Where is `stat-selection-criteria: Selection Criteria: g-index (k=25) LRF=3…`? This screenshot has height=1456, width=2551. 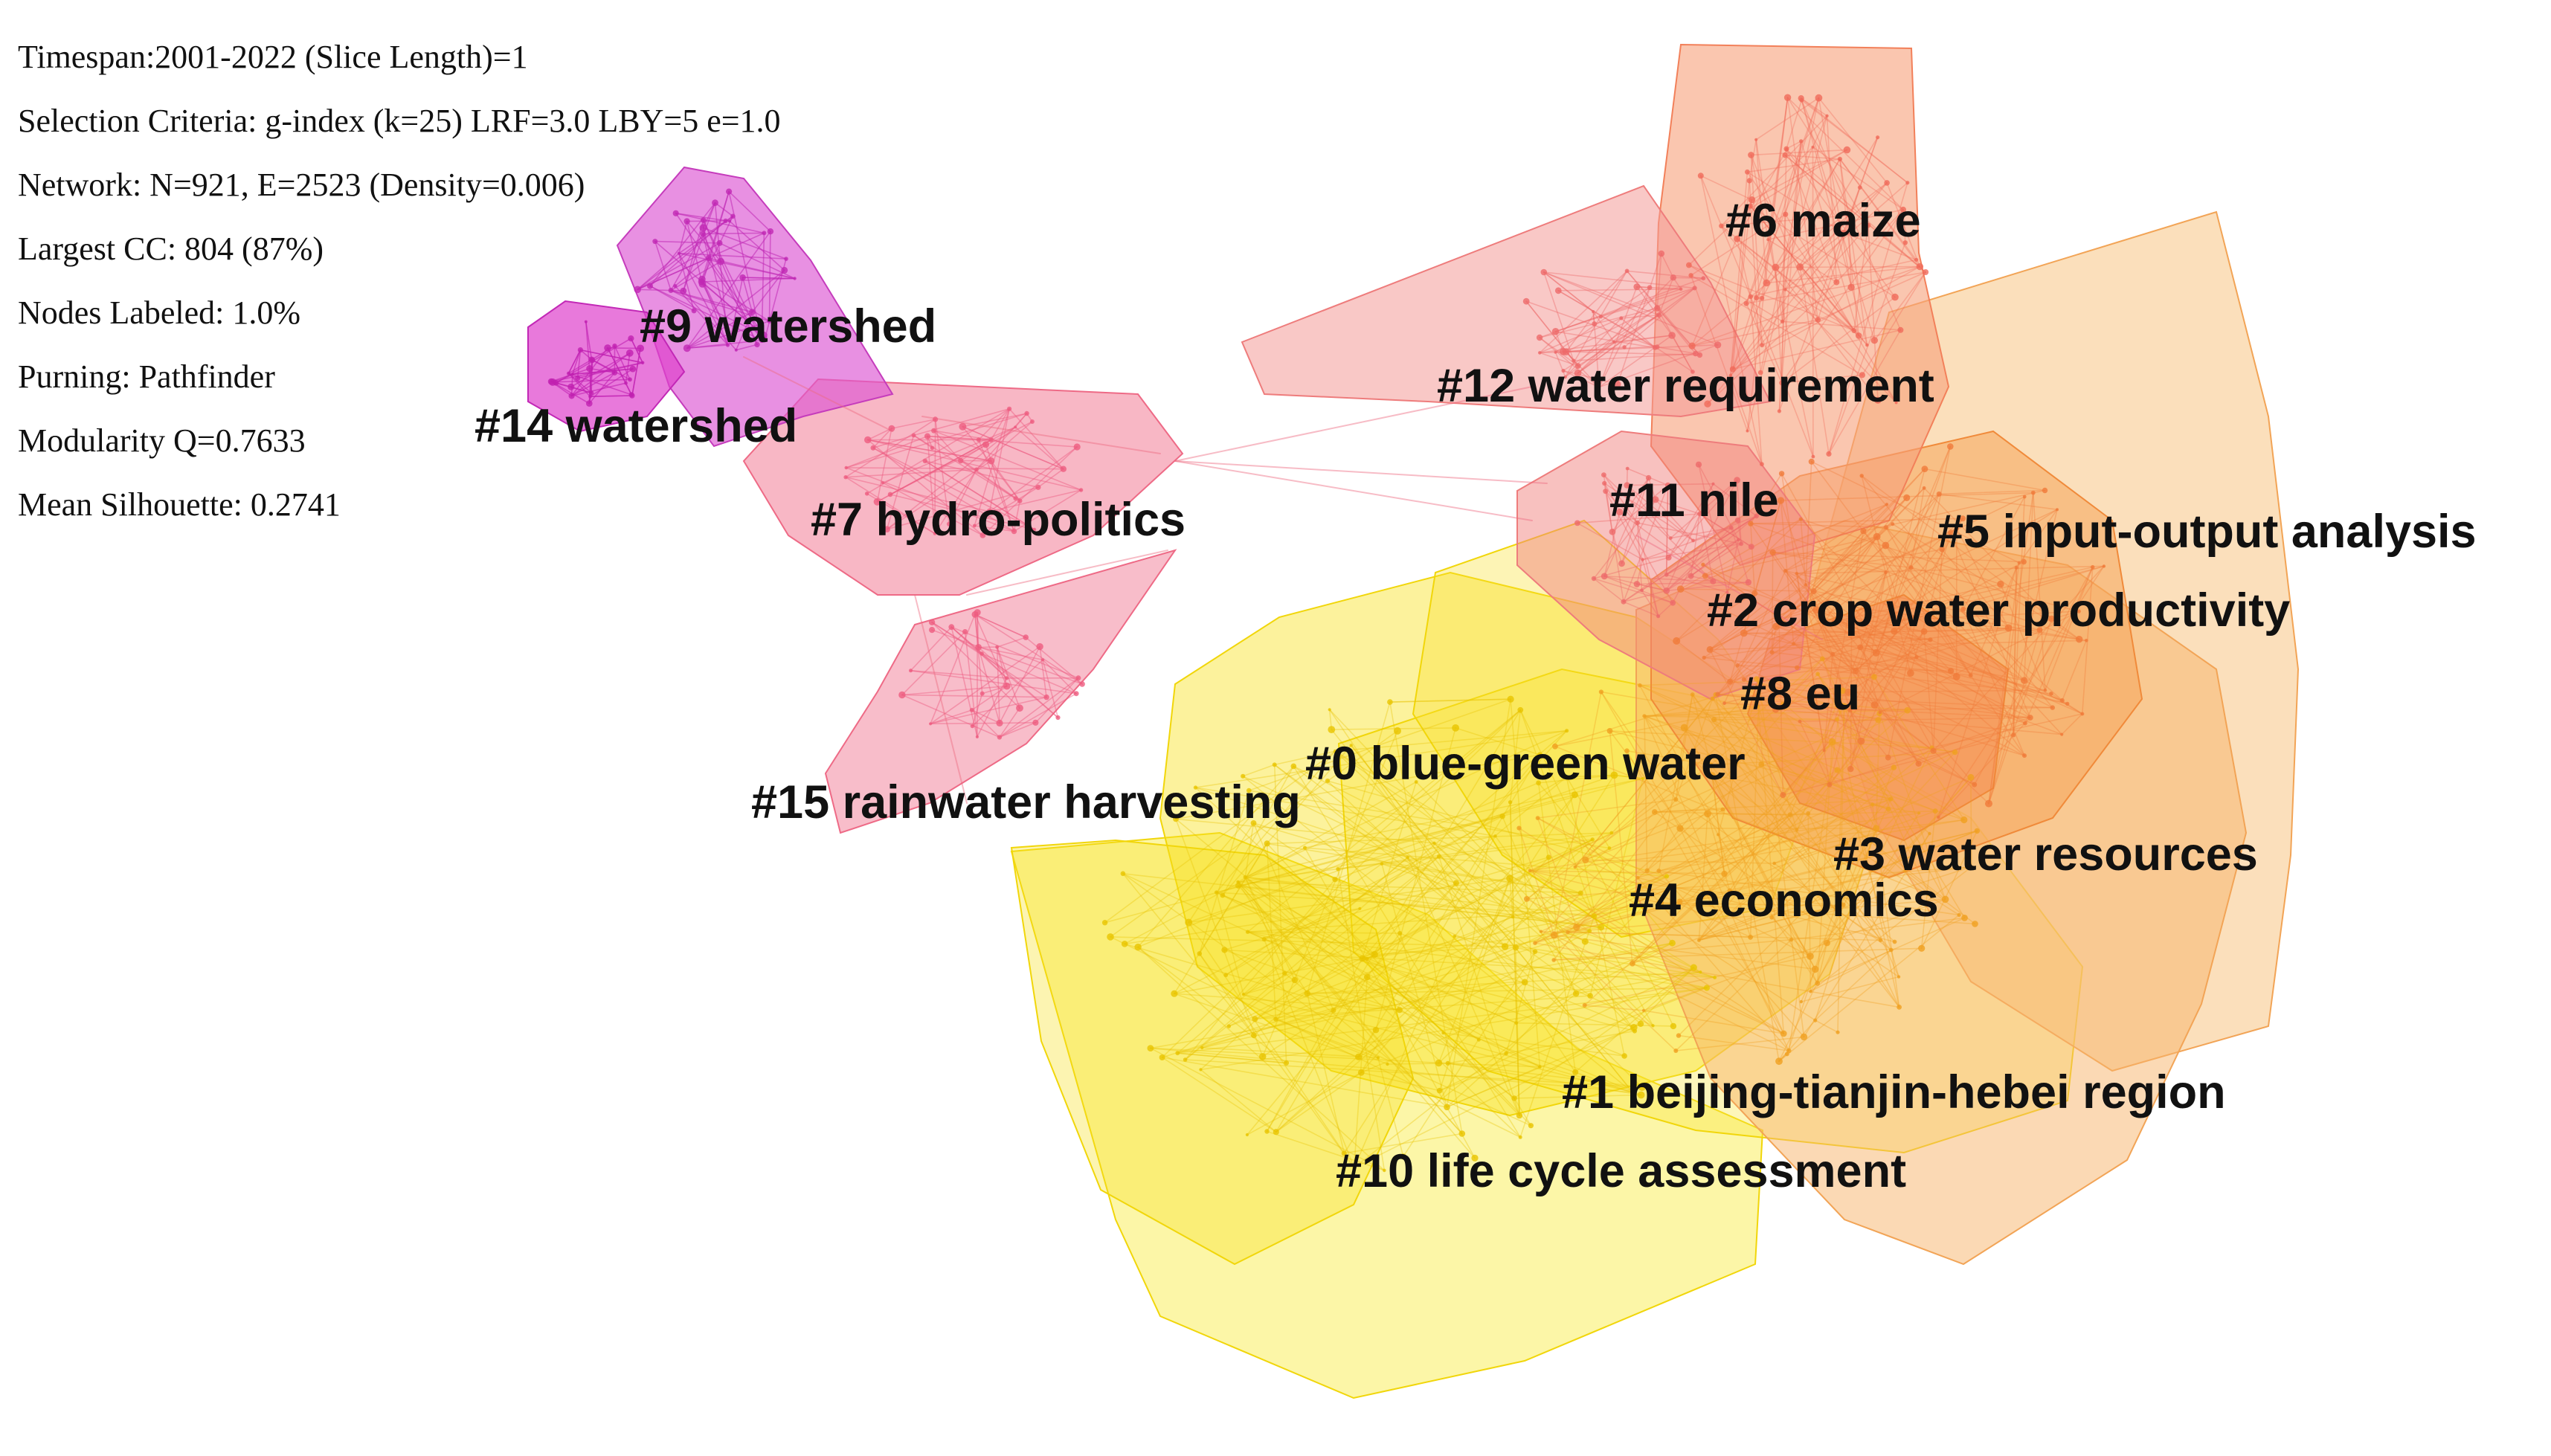 stat-selection-criteria: Selection Criteria: g-index (k=25) LRF=3… is located at coordinates (399, 121).